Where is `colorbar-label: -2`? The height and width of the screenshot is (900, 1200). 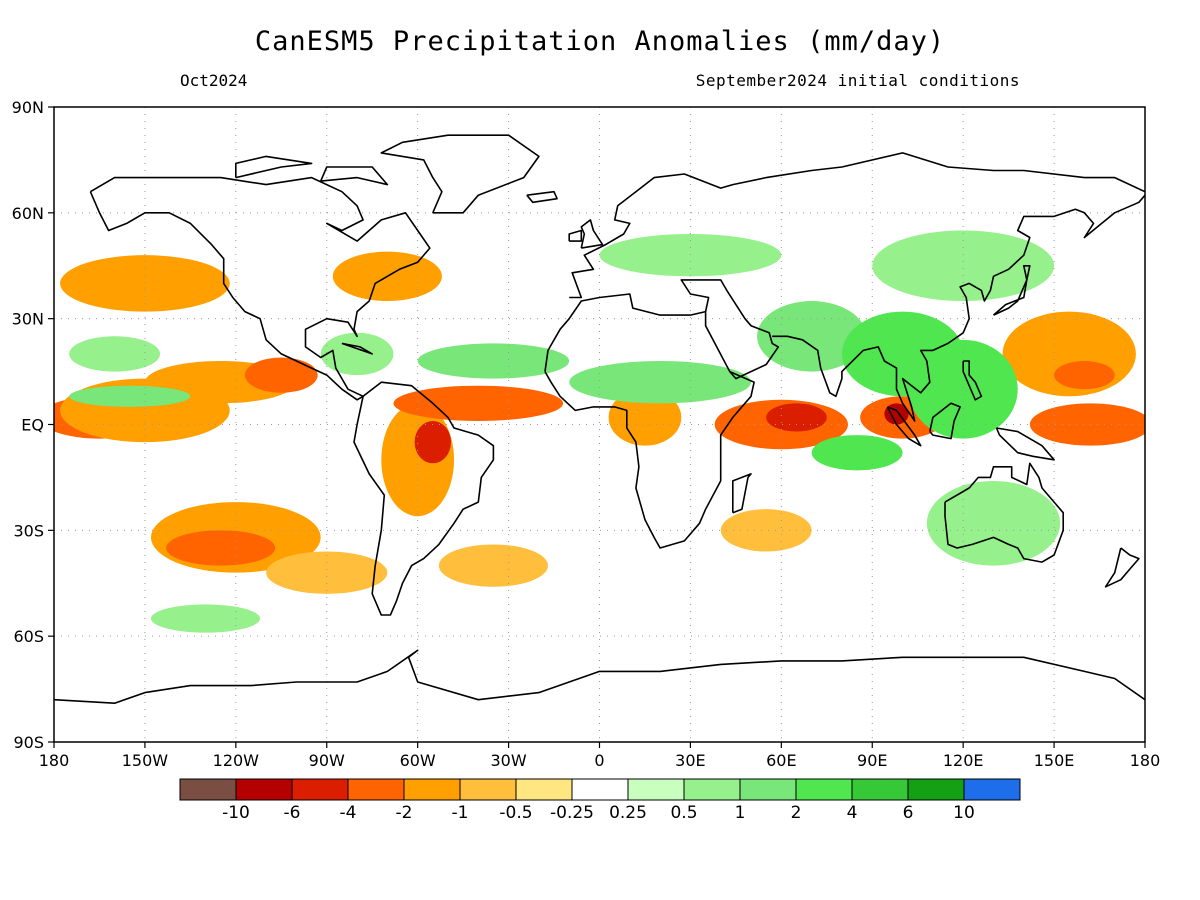
colorbar-label: -2 is located at coordinates (404, 813).